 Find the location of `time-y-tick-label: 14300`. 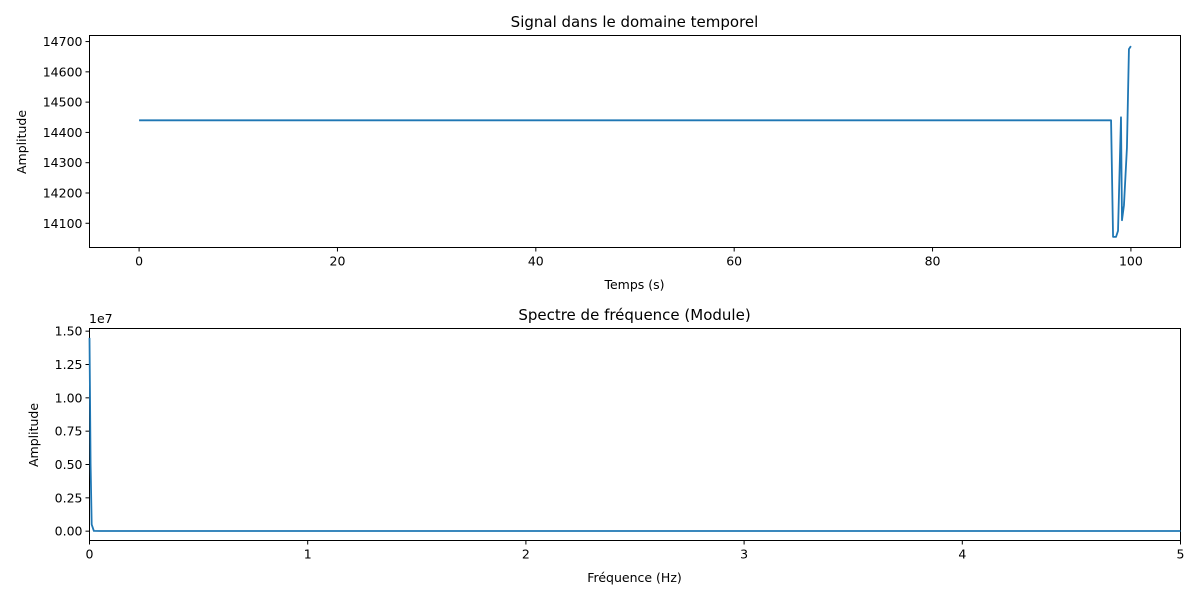

time-y-tick-label: 14300 is located at coordinates (63, 162).